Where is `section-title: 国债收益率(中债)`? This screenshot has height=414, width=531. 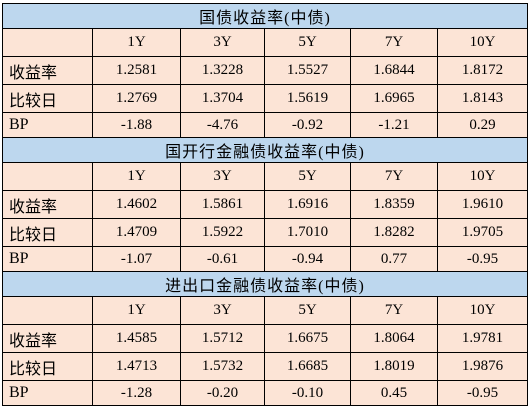
section-title: 国债收益率(中债) is located at coordinates (265, 16).